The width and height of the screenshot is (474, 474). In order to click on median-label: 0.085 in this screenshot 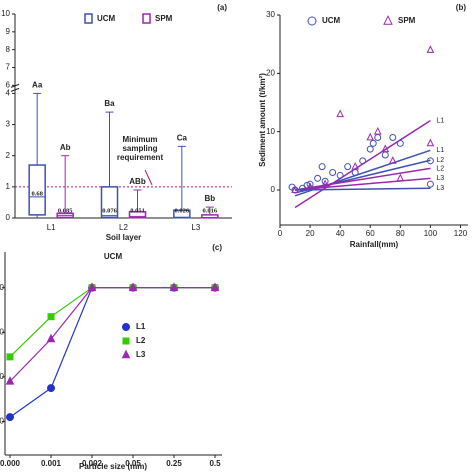, I will do `click(65, 210)`.